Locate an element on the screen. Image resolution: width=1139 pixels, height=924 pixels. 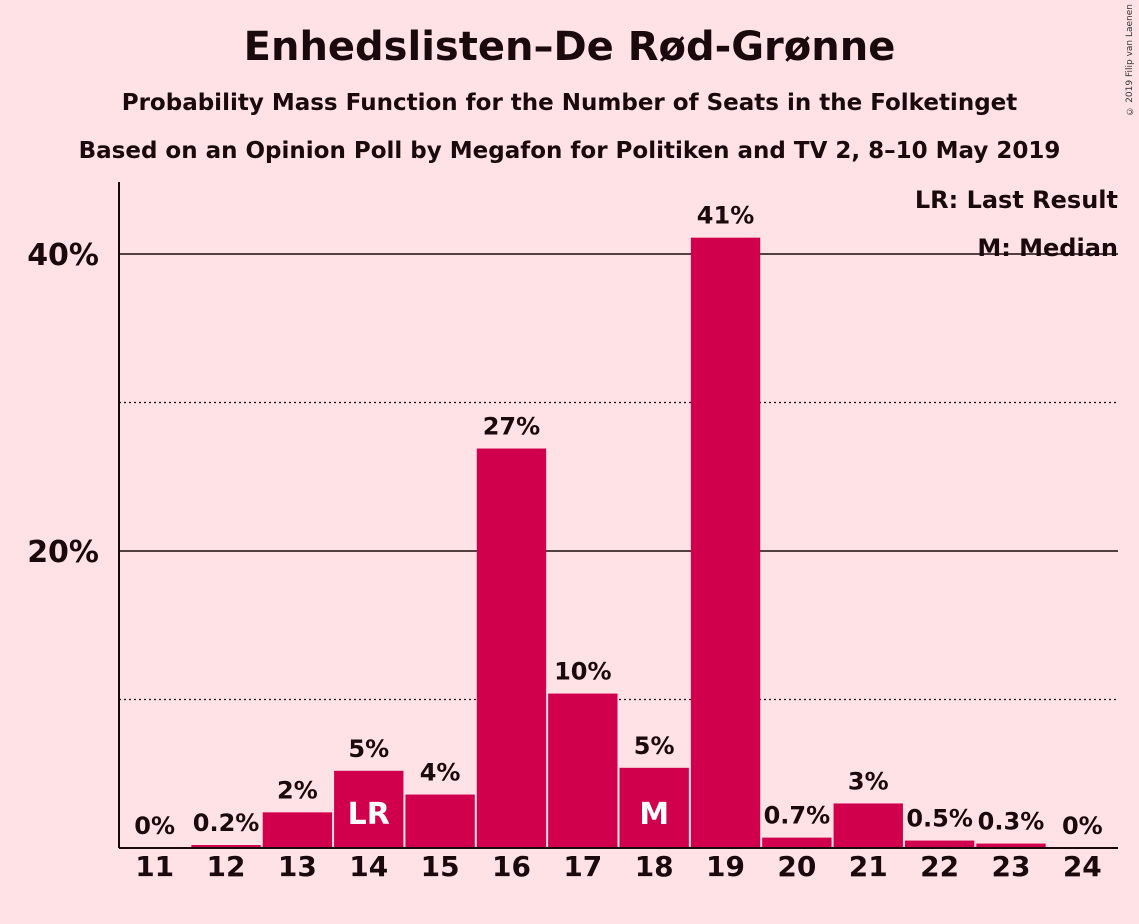
x-tick-label: 21 is located at coordinates (868, 866).